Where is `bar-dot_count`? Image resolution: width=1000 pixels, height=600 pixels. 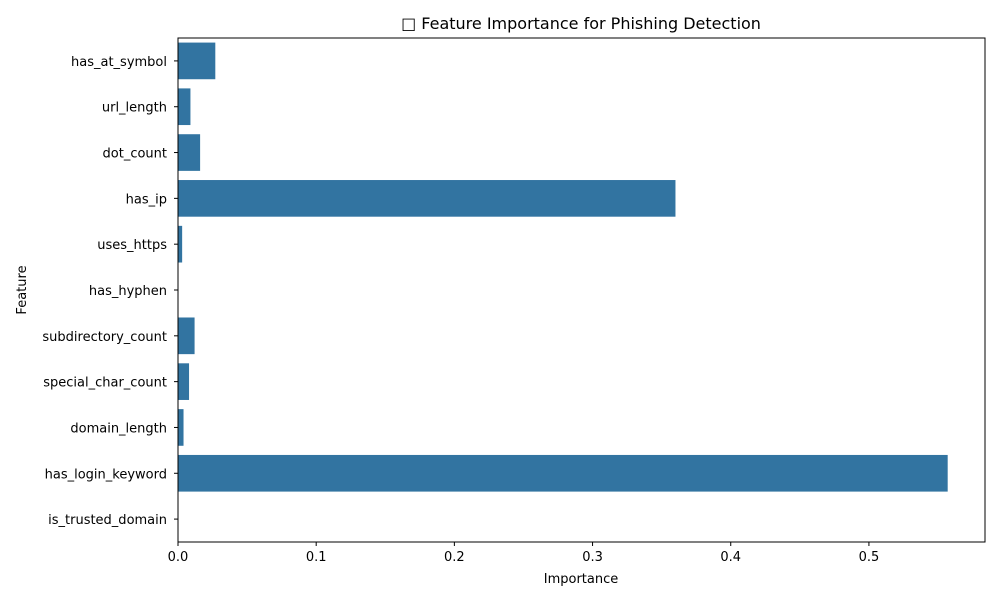 bar-dot_count is located at coordinates (189, 152).